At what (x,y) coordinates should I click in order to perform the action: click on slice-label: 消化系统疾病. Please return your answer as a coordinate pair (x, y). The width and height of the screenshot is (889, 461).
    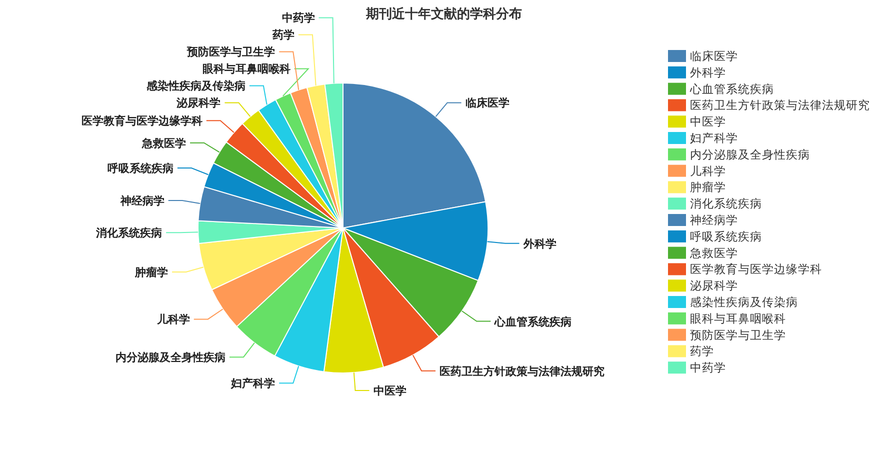
    Looking at the image, I should click on (128, 233).